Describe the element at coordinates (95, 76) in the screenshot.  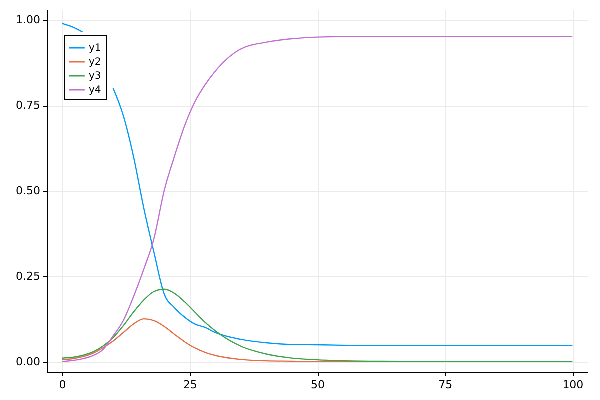
I see `legend-label: y3` at that location.